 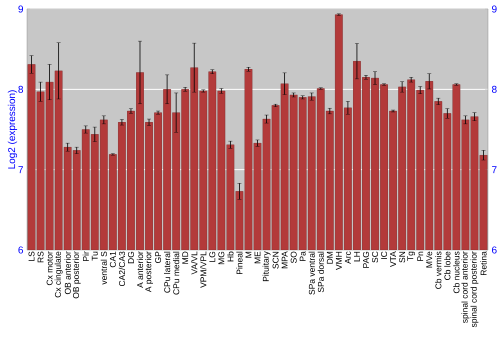 I want to click on y-tick-label: 6, so click(x=21, y=250).